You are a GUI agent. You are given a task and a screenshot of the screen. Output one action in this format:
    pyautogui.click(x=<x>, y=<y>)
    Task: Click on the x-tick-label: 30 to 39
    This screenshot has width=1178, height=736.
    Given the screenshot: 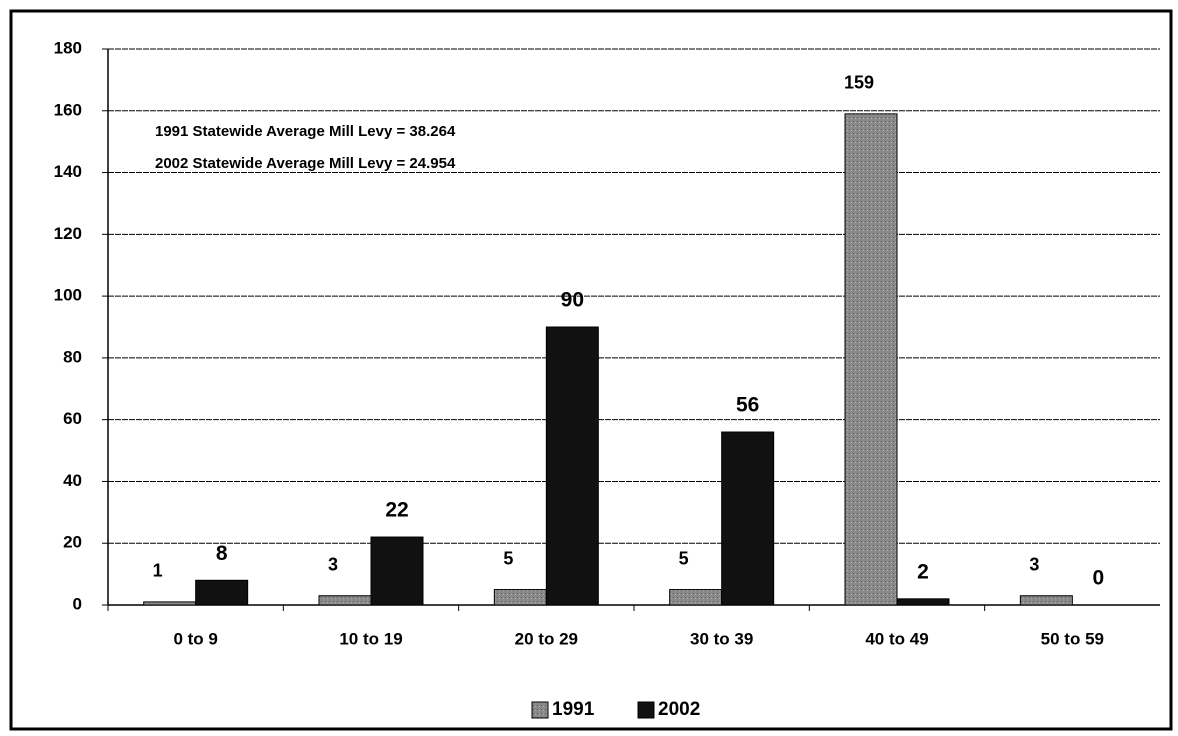 What is the action you would take?
    pyautogui.click(x=721, y=638)
    